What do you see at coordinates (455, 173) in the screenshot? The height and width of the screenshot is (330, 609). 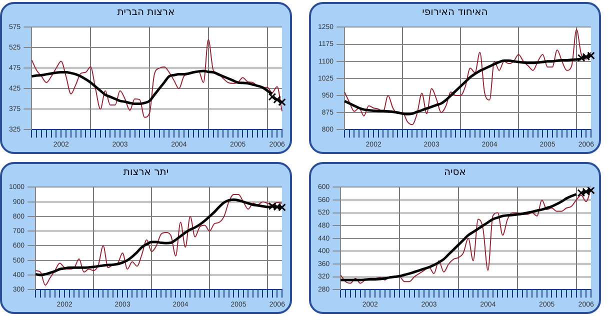 I see `chart-title: אסיה` at bounding box center [455, 173].